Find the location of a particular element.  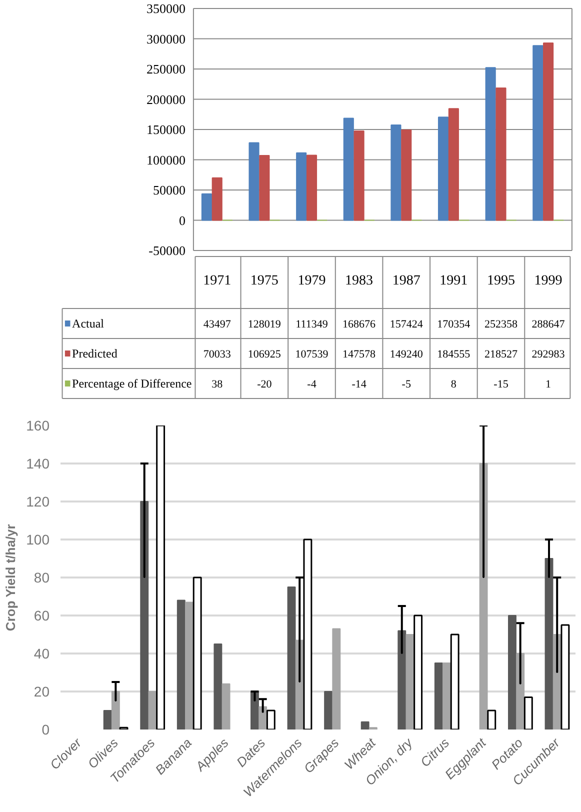

x-tick-label: 1983 is located at coordinates (359, 281).